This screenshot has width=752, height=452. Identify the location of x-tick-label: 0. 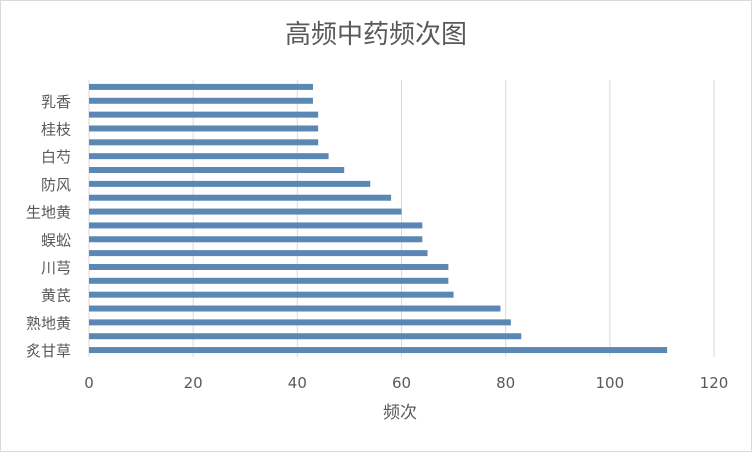
(89, 383).